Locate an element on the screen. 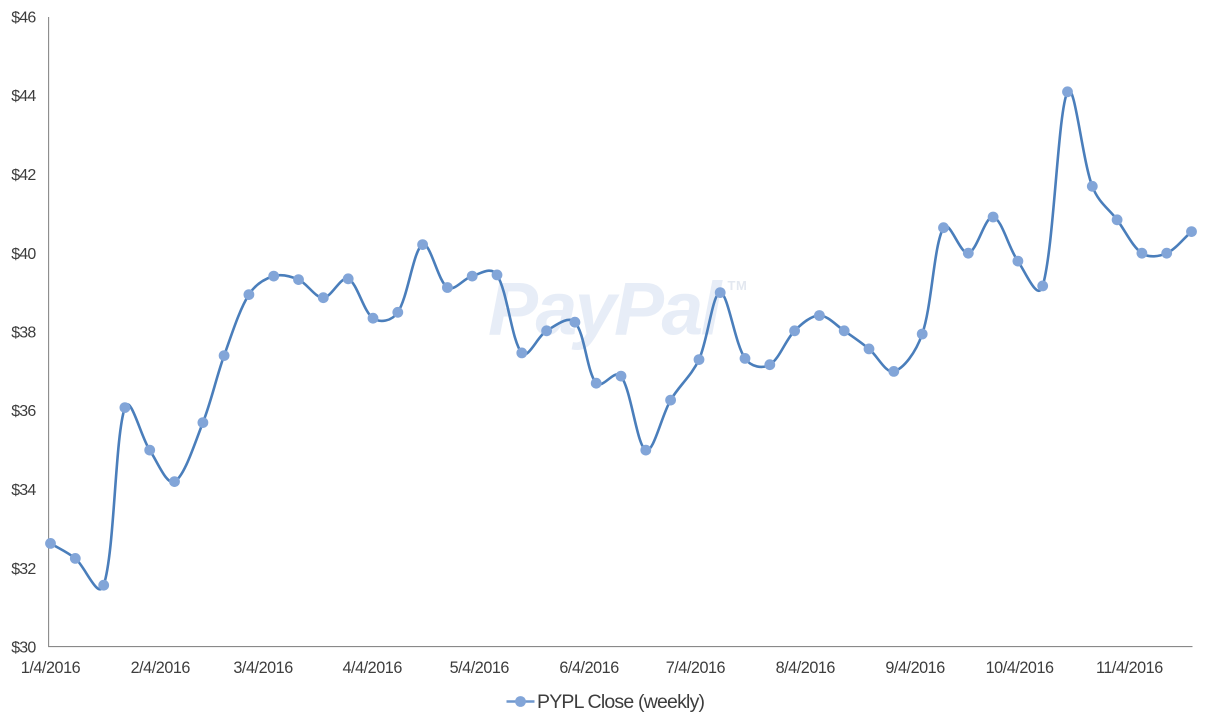 Image resolution: width=1207 pixels, height=727 pixels. svg-text: $32 is located at coordinates (23, 569).